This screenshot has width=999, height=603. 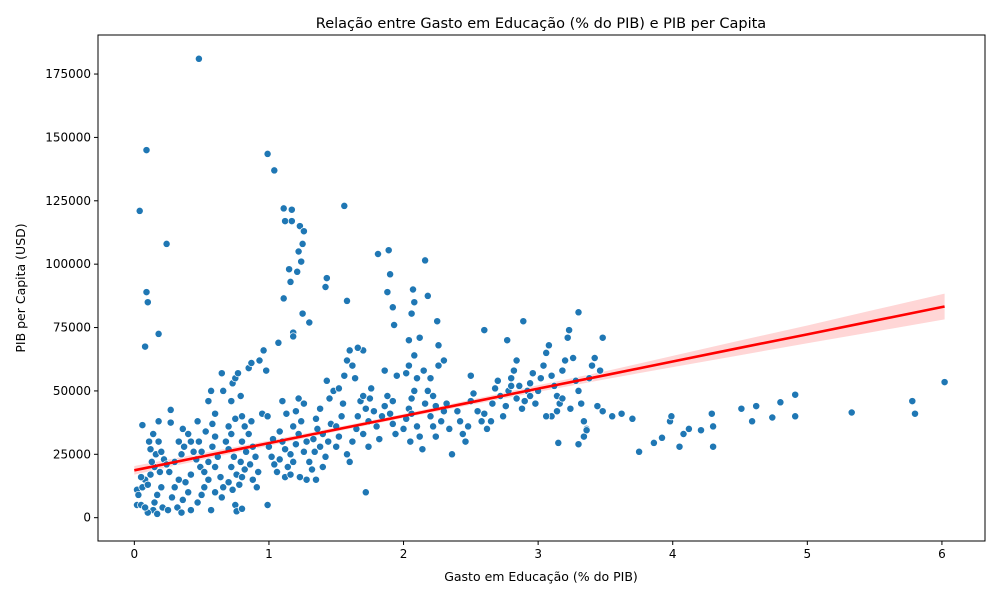 What do you see at coordinates (541, 576) in the screenshot?
I see `x-axis-label: Gasto em Educação (% do PIB)` at bounding box center [541, 576].